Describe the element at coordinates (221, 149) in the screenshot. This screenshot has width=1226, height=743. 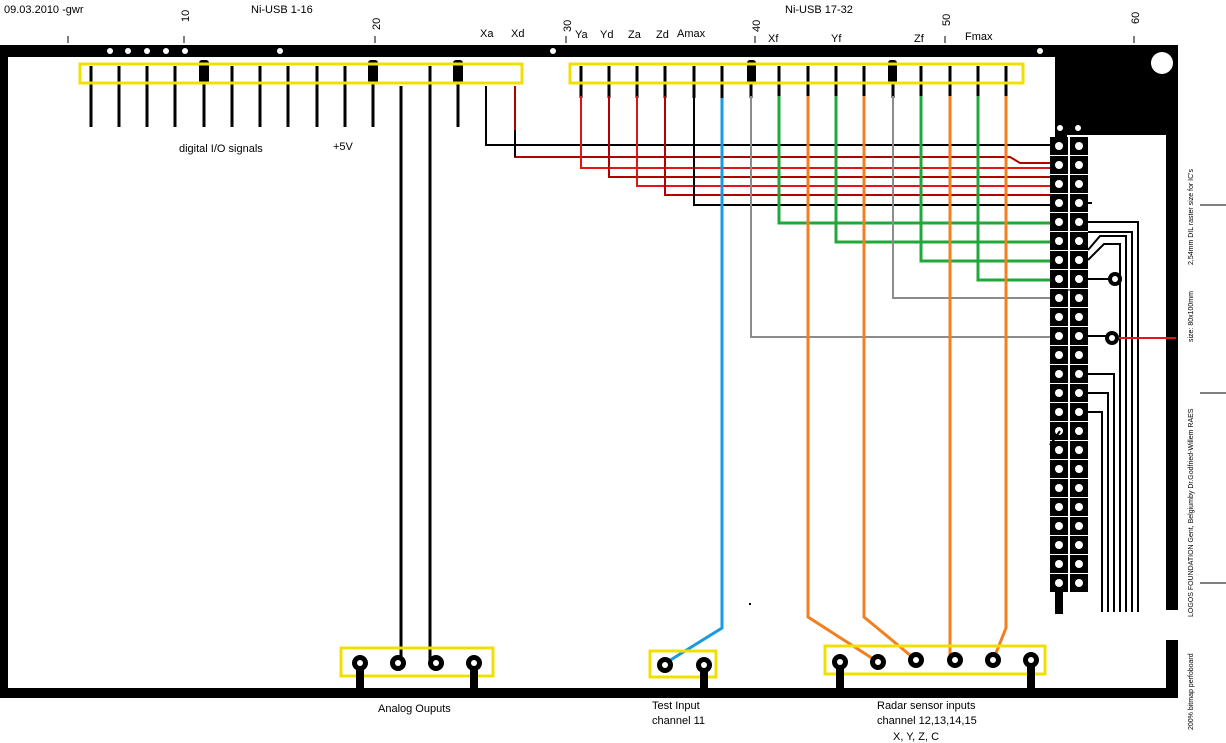
I see `label-digital-io: digital I/O signals` at that location.